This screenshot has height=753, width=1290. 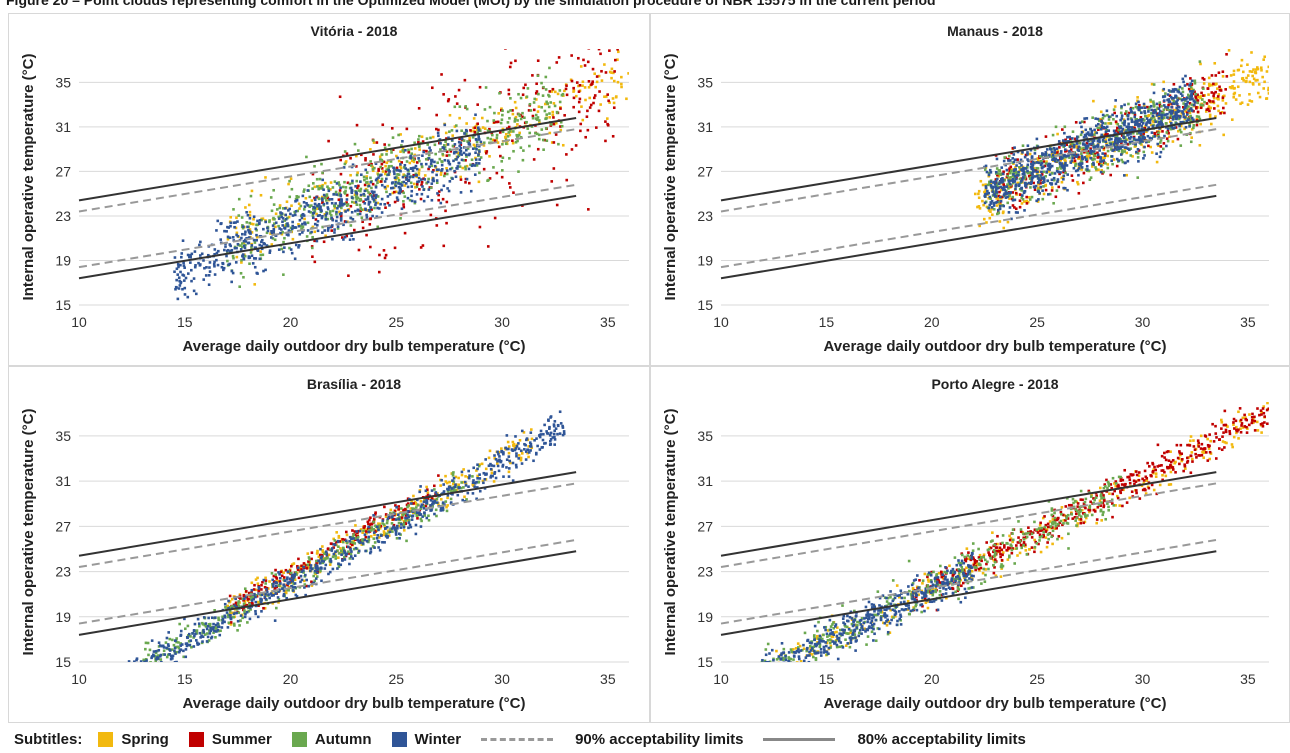 What do you see at coordinates (502, 322) in the screenshot?
I see `x-tick-label: 30` at bounding box center [502, 322].